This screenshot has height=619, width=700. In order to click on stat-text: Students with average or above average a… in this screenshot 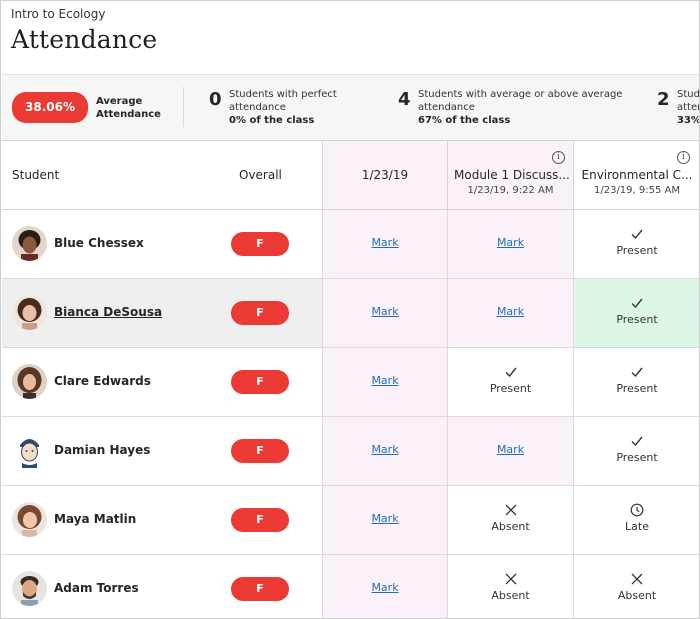, I will do `click(520, 107)`.